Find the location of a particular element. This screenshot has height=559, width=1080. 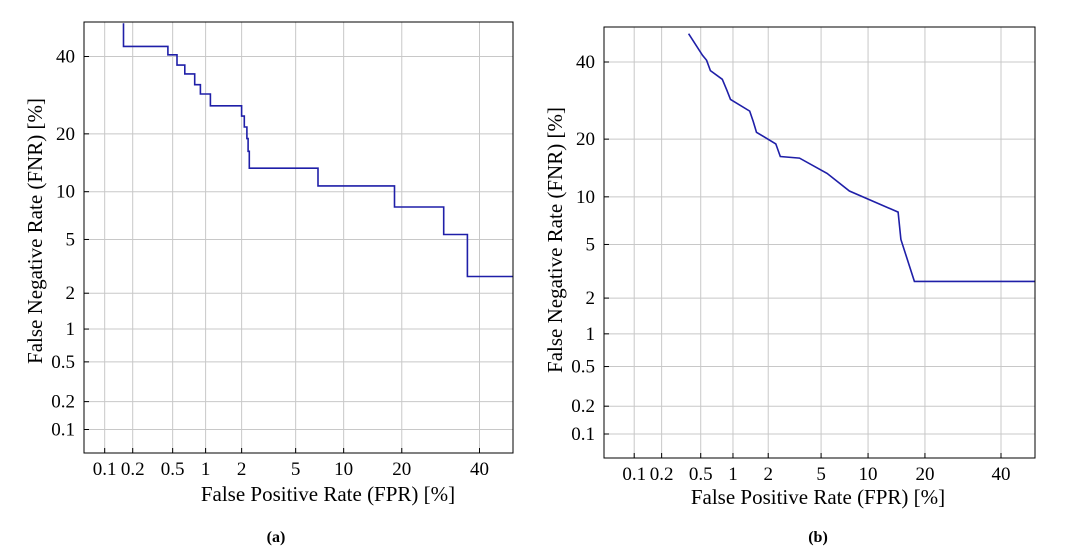

det-curve-line is located at coordinates (861, 158).